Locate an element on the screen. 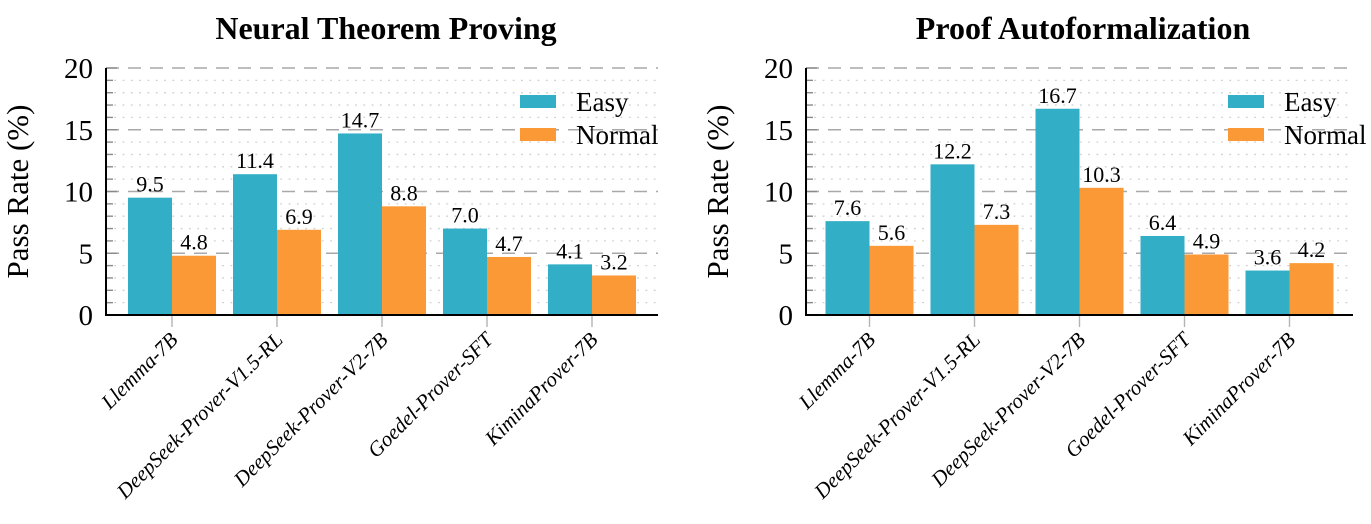 The image size is (1371, 524). bar-value-label-easy-0: 9.5 is located at coordinates (150, 184).